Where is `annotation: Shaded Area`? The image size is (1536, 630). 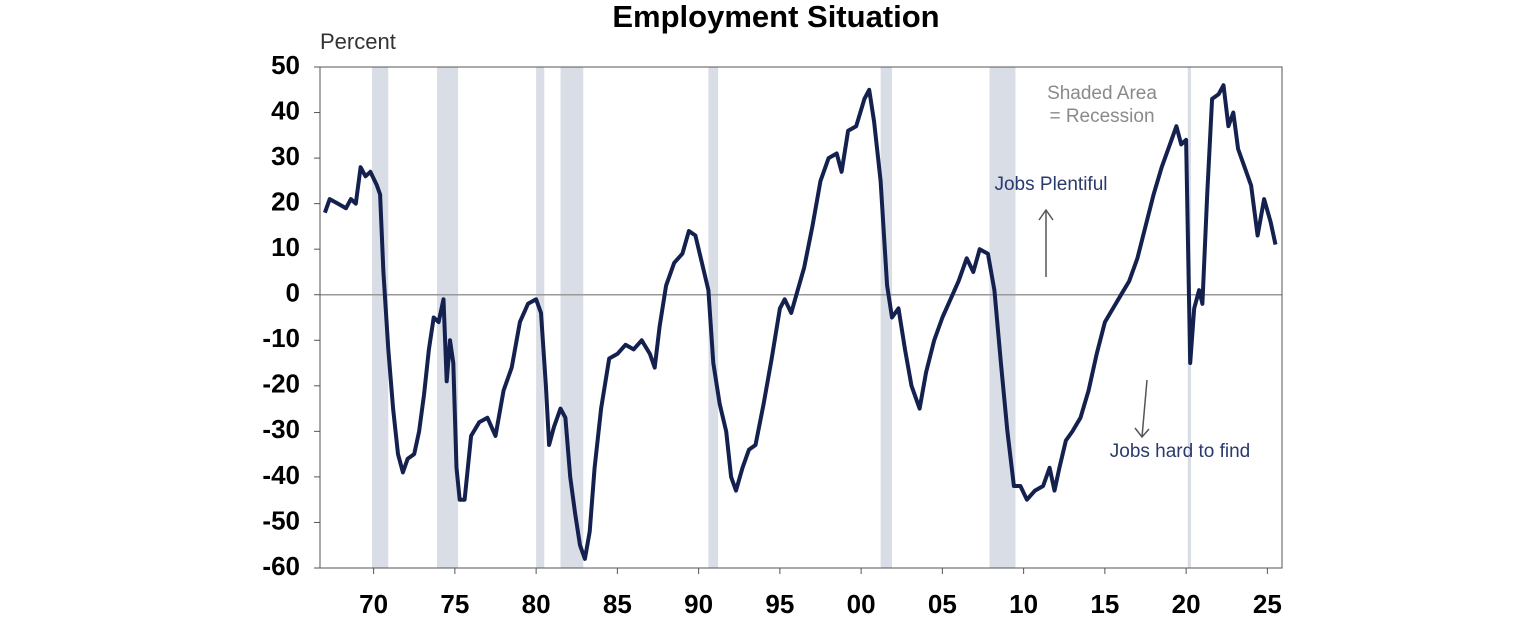
annotation: Shaded Area is located at coordinates (1102, 93).